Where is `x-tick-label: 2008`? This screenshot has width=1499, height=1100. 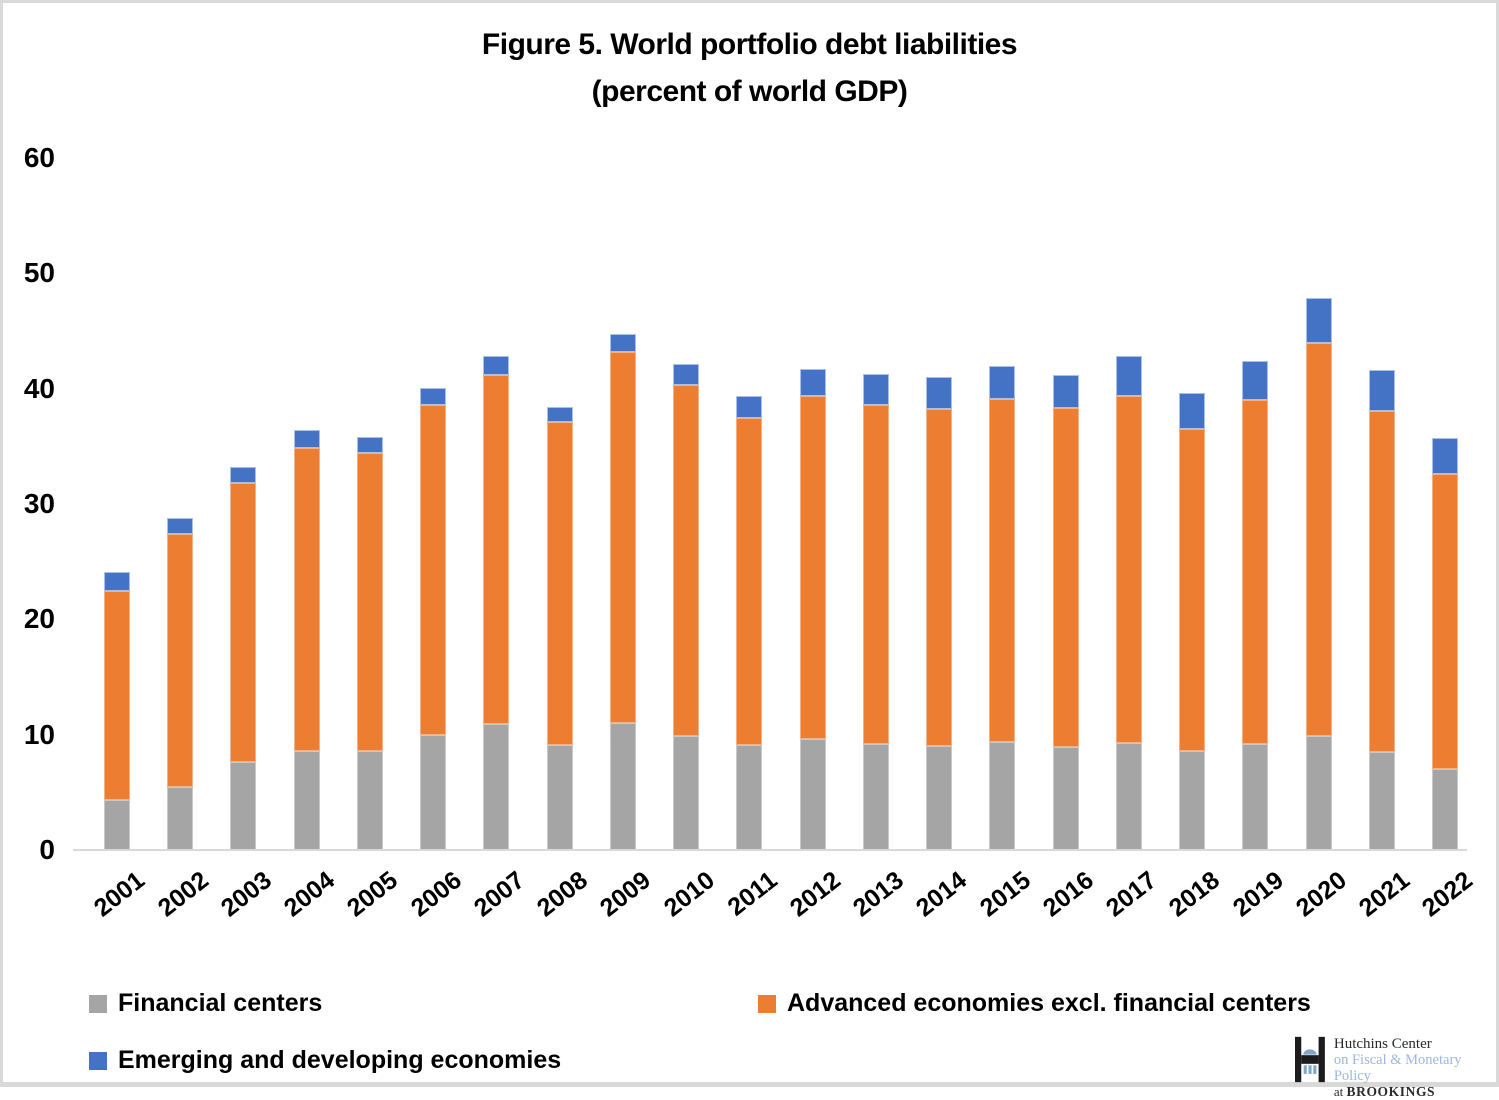 x-tick-label: 2008 is located at coordinates (562, 894).